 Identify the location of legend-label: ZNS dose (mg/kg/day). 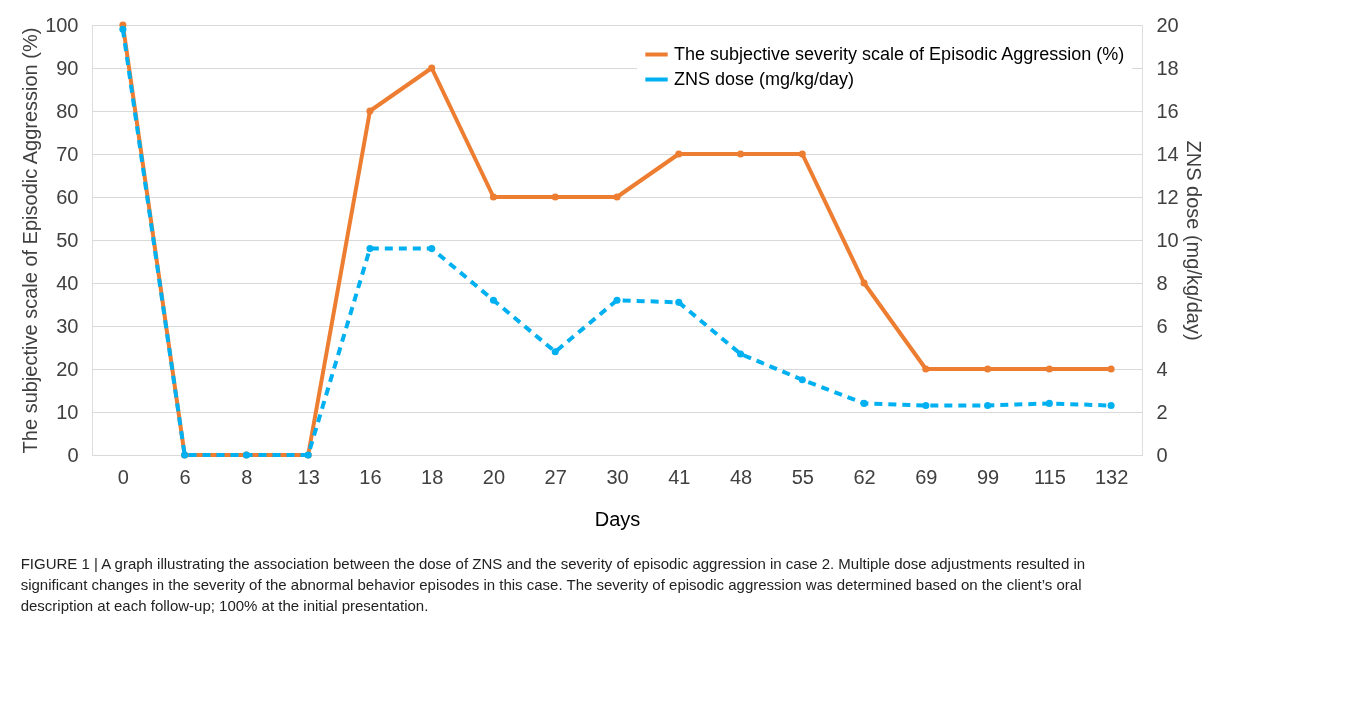
(764, 78).